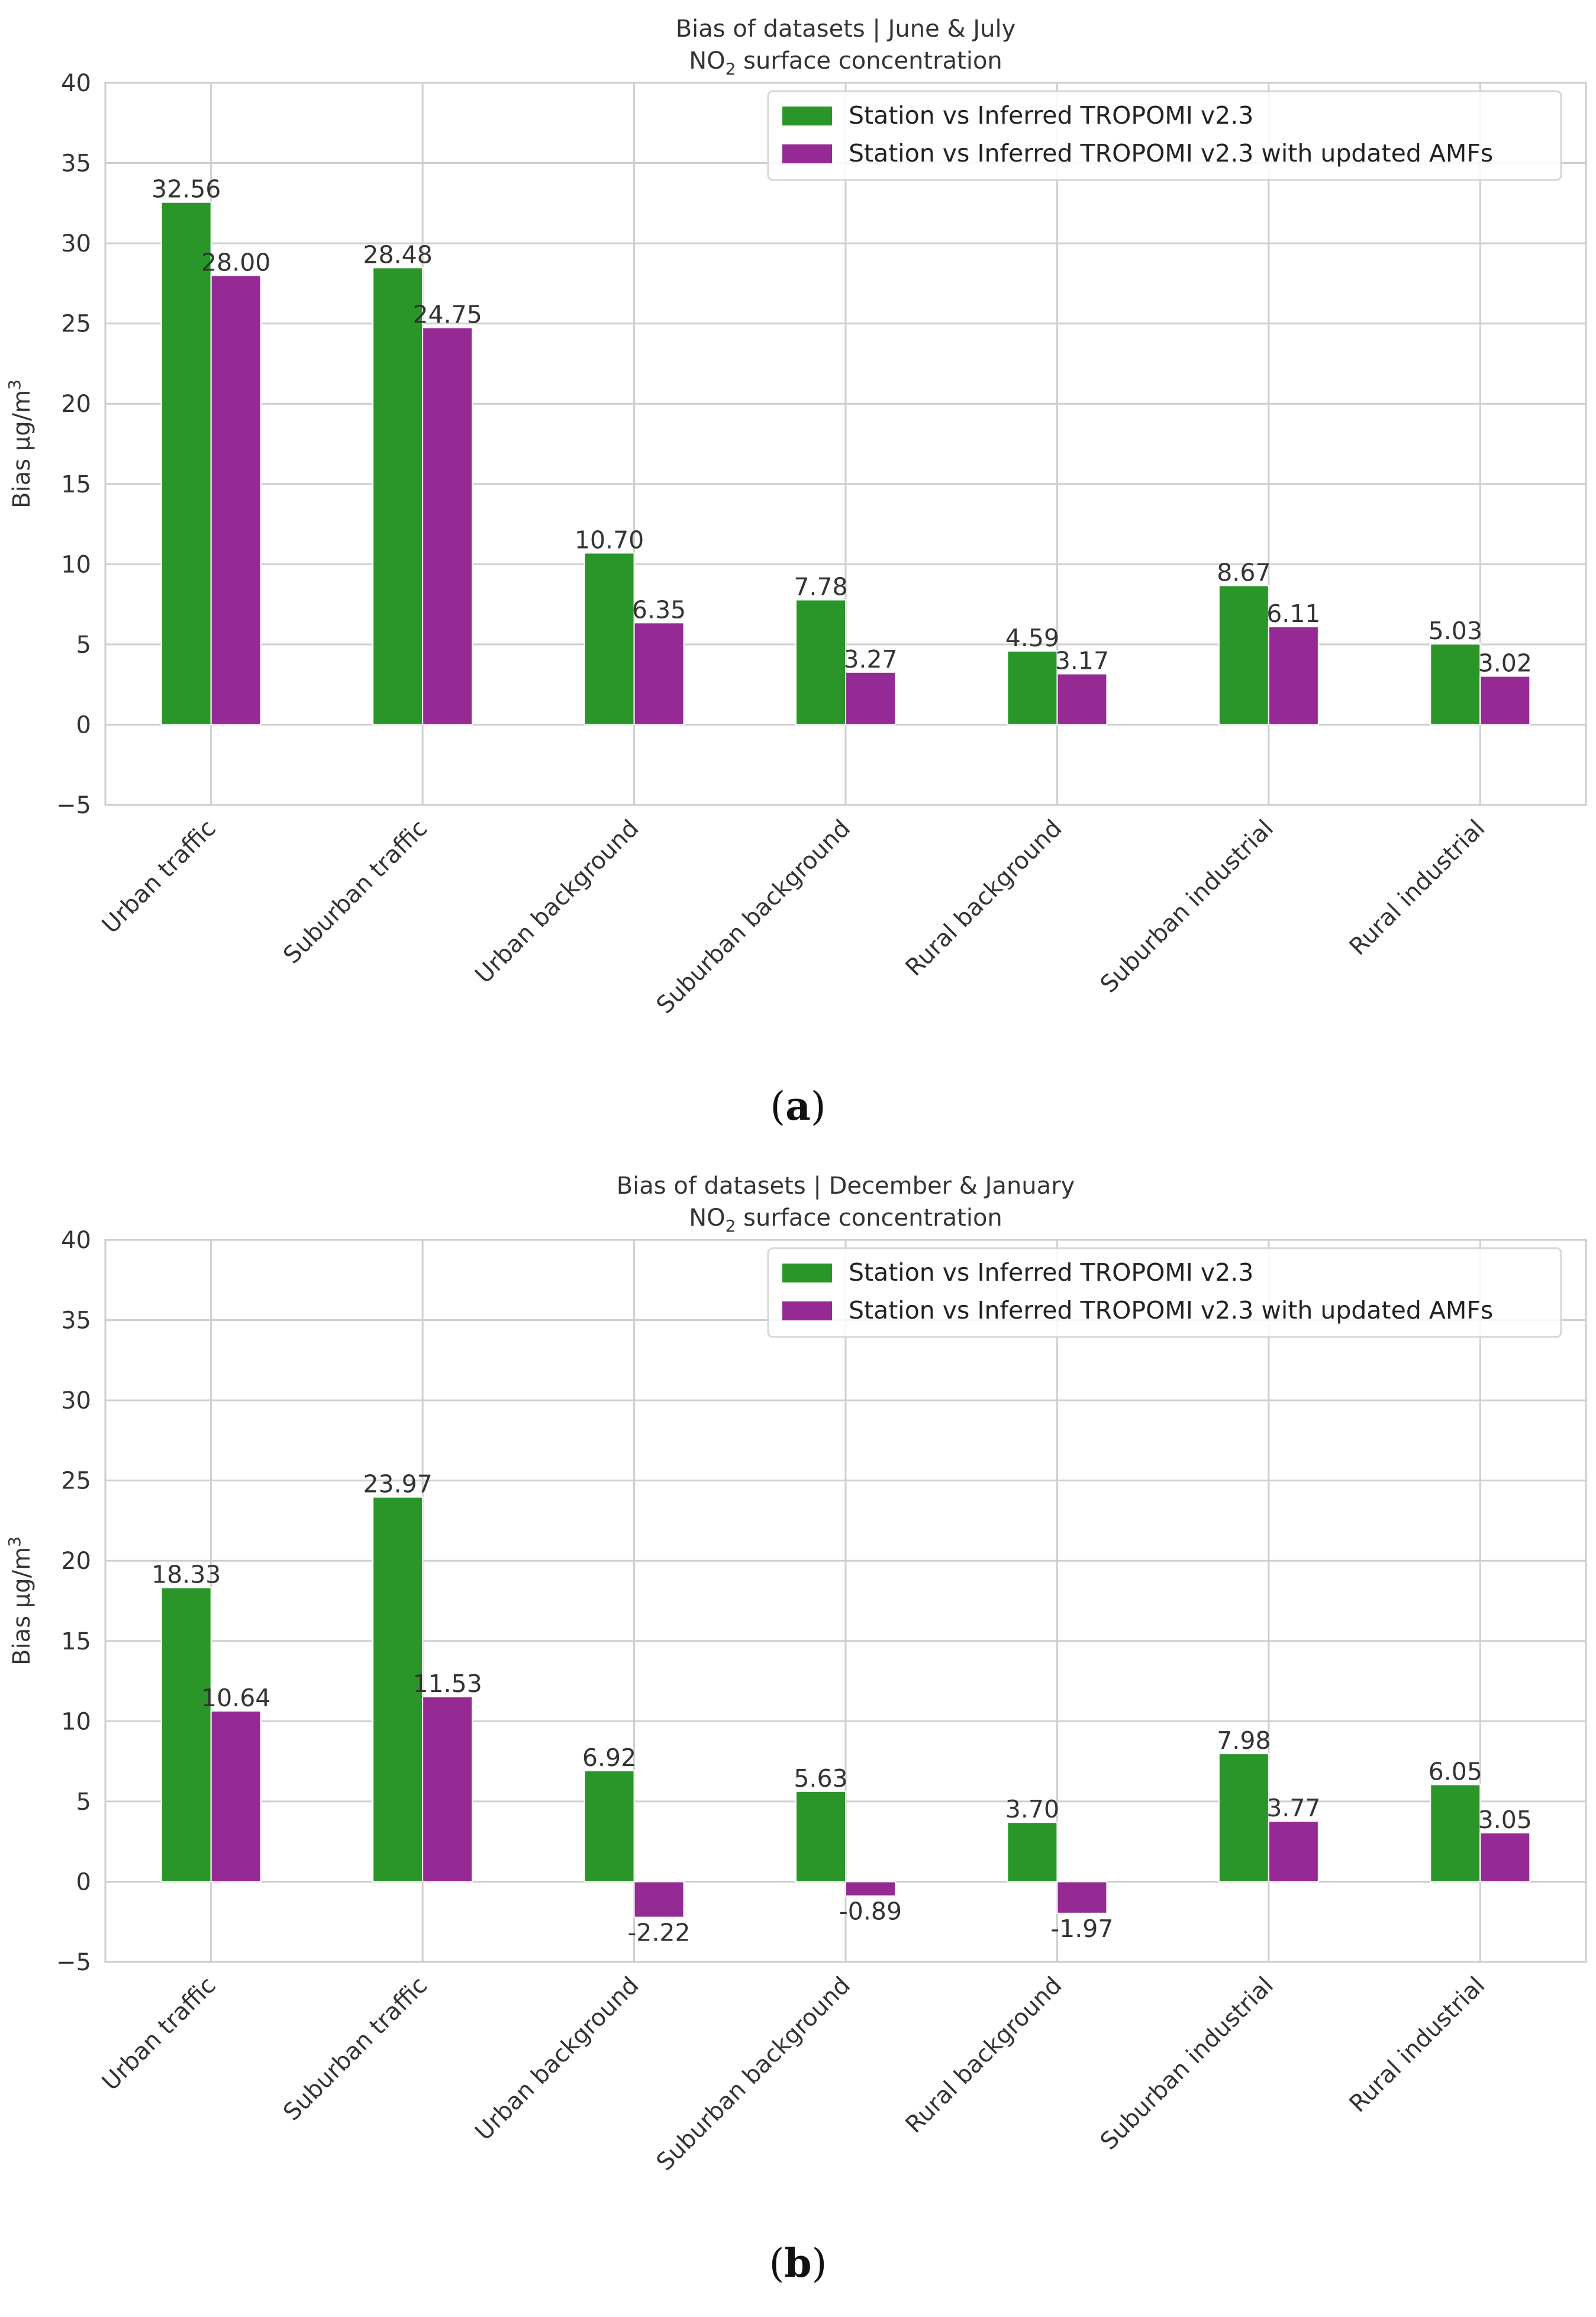 Image resolution: width=1596 pixels, height=2317 pixels. I want to click on chart-1-value-label-s1-5: 3.77, so click(1293, 1808).